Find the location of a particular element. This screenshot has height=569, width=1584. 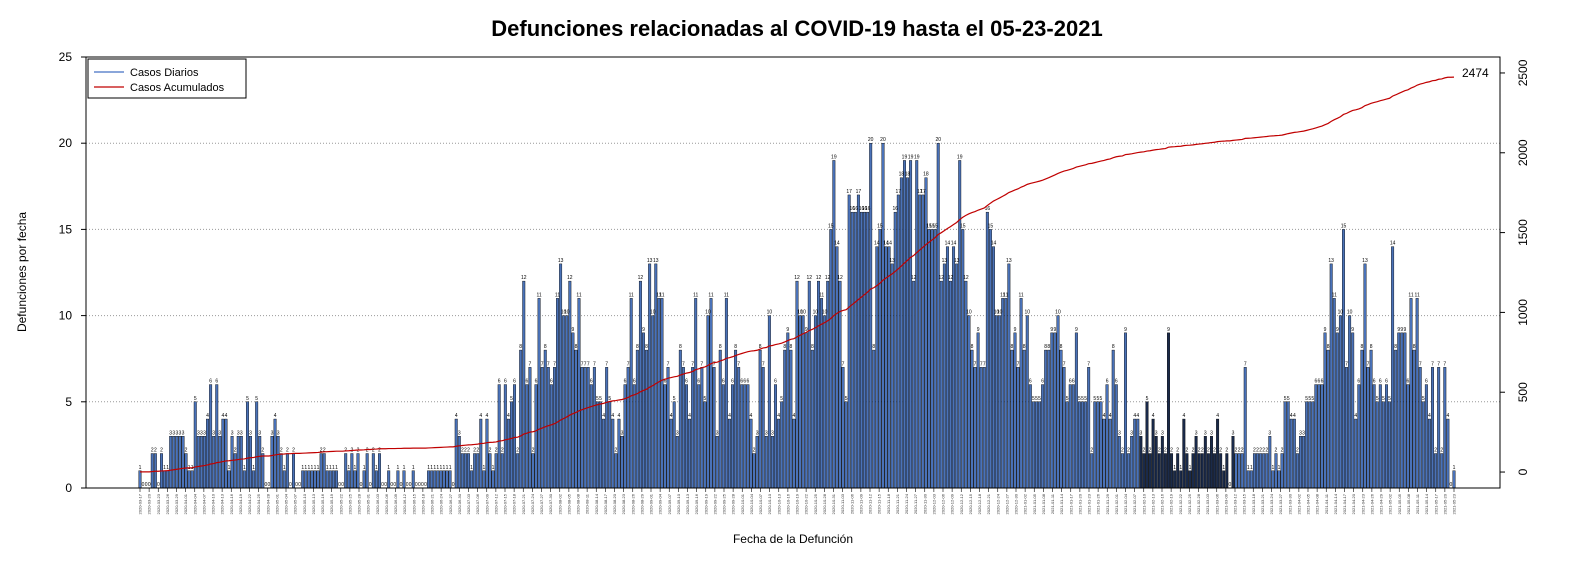

x-tick-label: 2020-07-03 is located at coordinates (468, 503).